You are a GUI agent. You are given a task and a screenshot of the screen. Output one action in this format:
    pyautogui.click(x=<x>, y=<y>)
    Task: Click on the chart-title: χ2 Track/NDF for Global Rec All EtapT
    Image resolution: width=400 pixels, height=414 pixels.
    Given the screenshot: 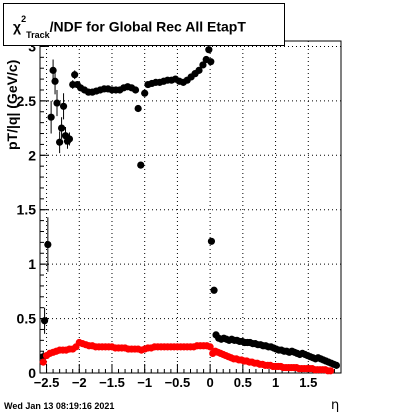 What is the action you would take?
    pyautogui.click(x=129, y=27)
    